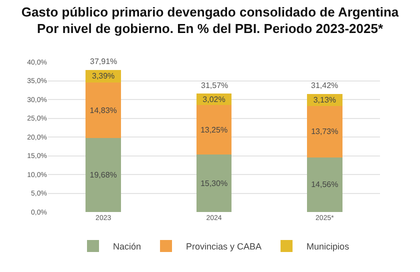 The height and width of the screenshot is (272, 420). I want to click on chart-title: Gasto público primario devengado consolidado de Argentina, so click(210, 12).